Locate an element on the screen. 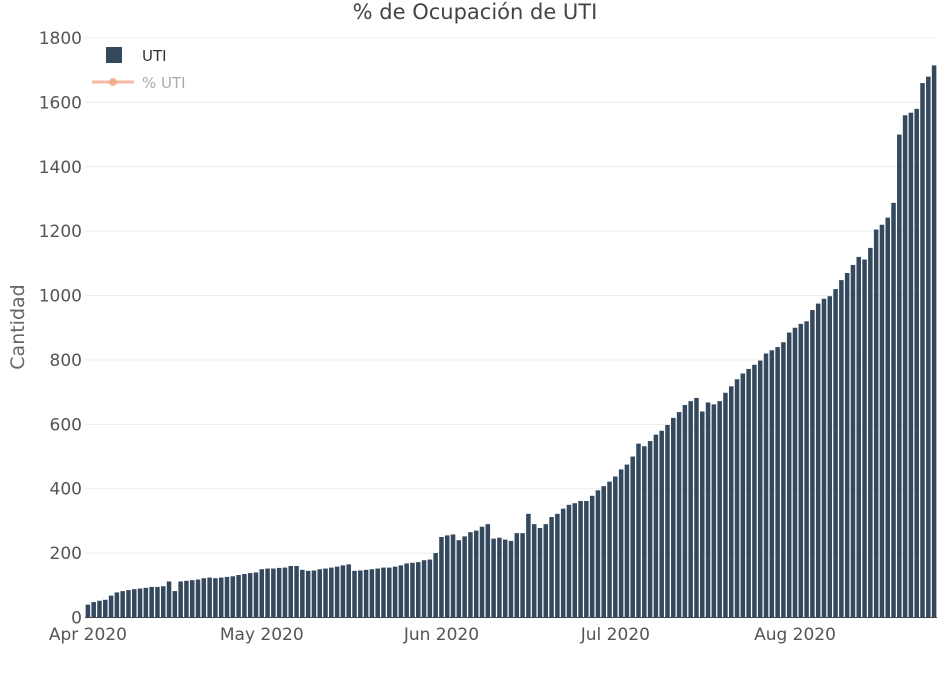 This screenshot has height=679, width=950. y-tick-label: 600 is located at coordinates (66, 425).